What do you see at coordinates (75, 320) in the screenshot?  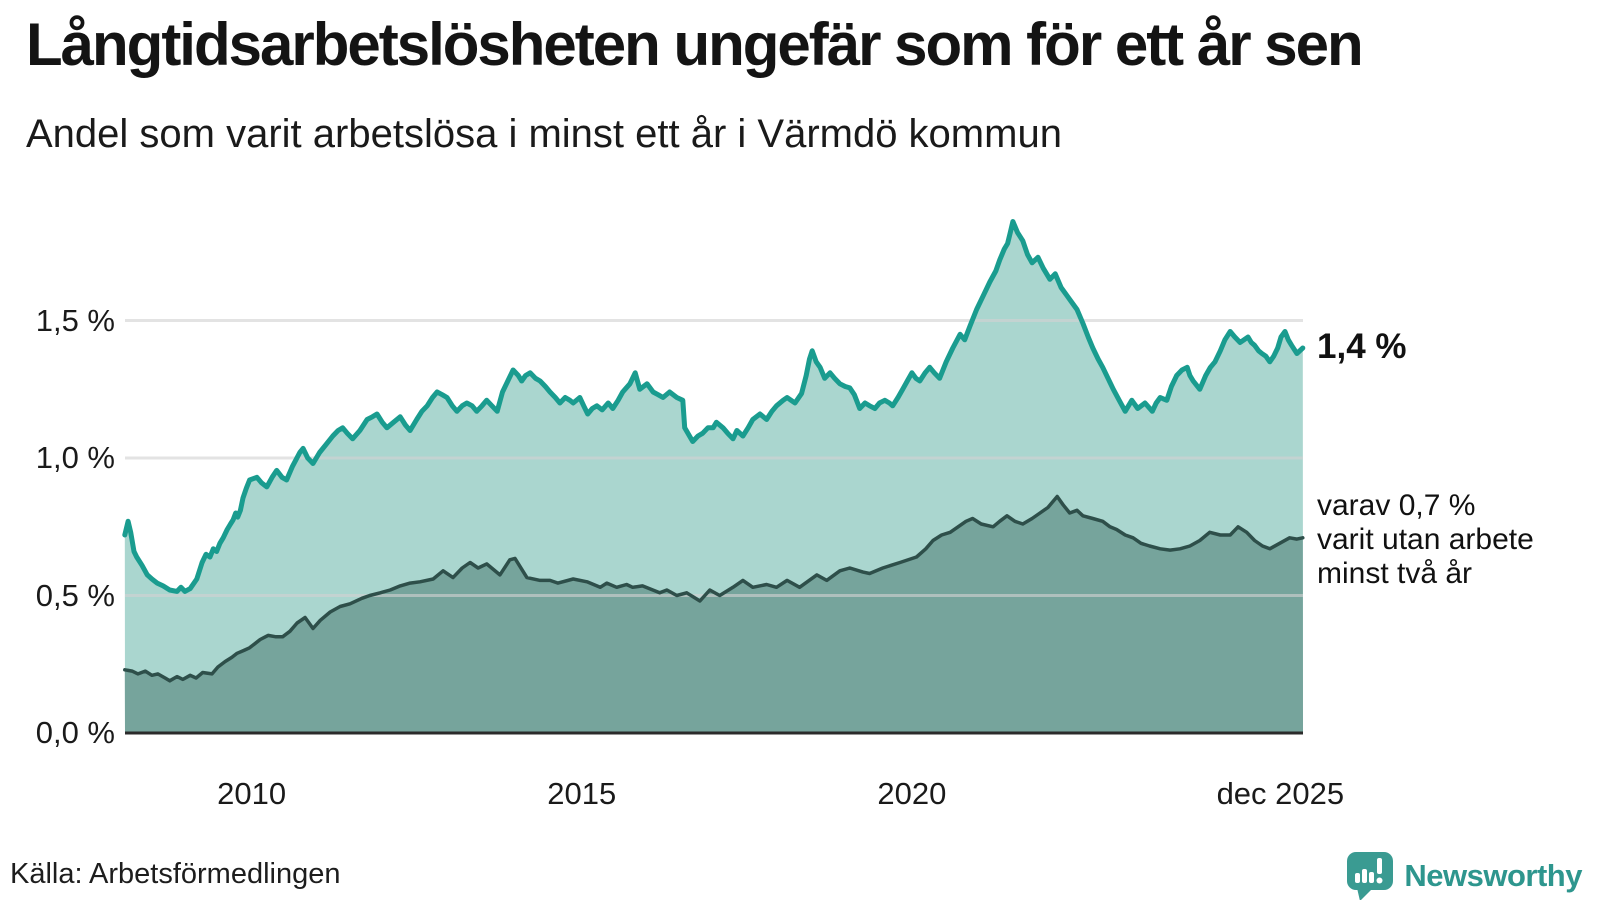 I see `y-tick-label: 1,5 %` at bounding box center [75, 320].